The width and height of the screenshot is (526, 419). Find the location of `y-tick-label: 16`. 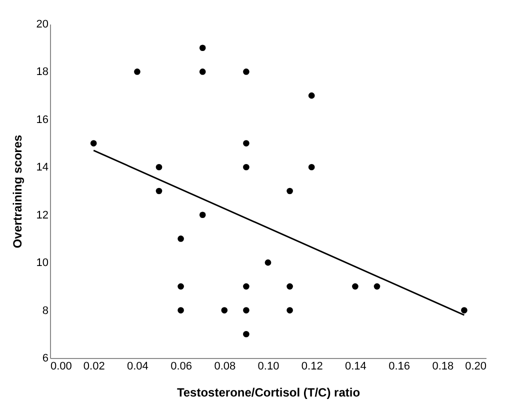

y-tick-label: 16 is located at coordinates (42, 120).